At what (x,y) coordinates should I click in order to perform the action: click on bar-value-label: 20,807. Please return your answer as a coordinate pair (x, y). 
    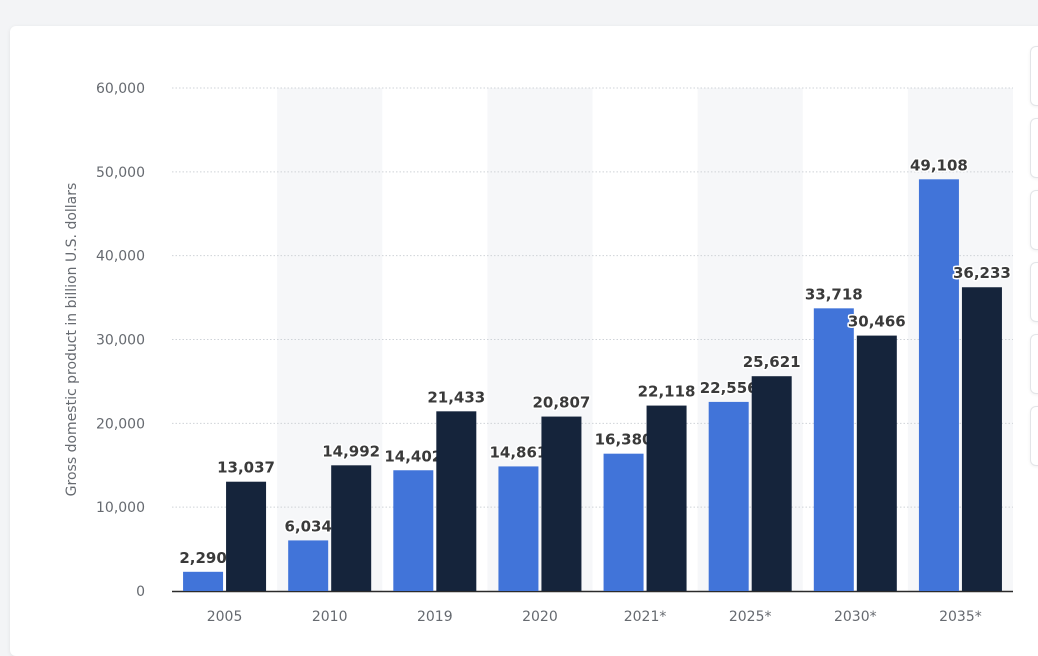
    Looking at the image, I should click on (561, 403).